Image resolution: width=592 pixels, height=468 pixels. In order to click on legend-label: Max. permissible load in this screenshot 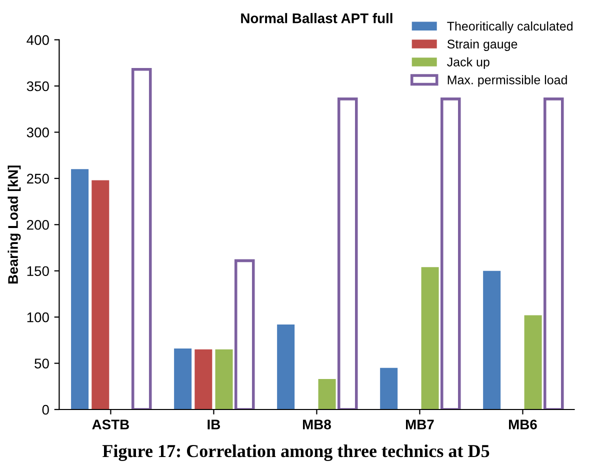, I will do `click(507, 81)`.